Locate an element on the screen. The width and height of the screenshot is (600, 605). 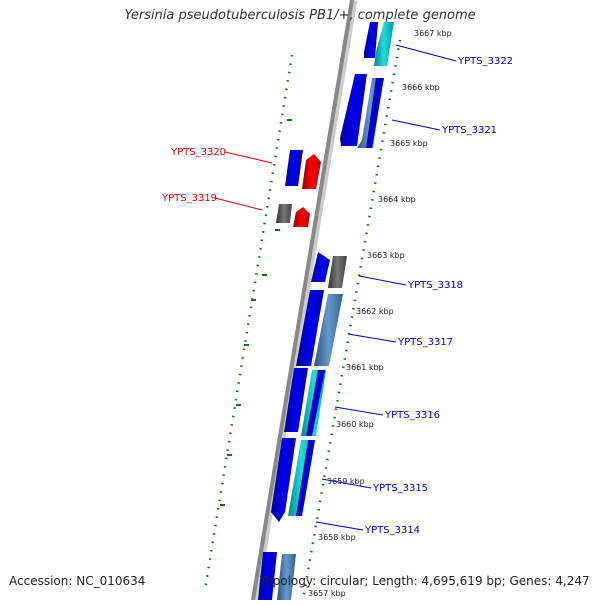
gene-label-ypts-3317: YPTS_3317 is located at coordinates (425, 342).